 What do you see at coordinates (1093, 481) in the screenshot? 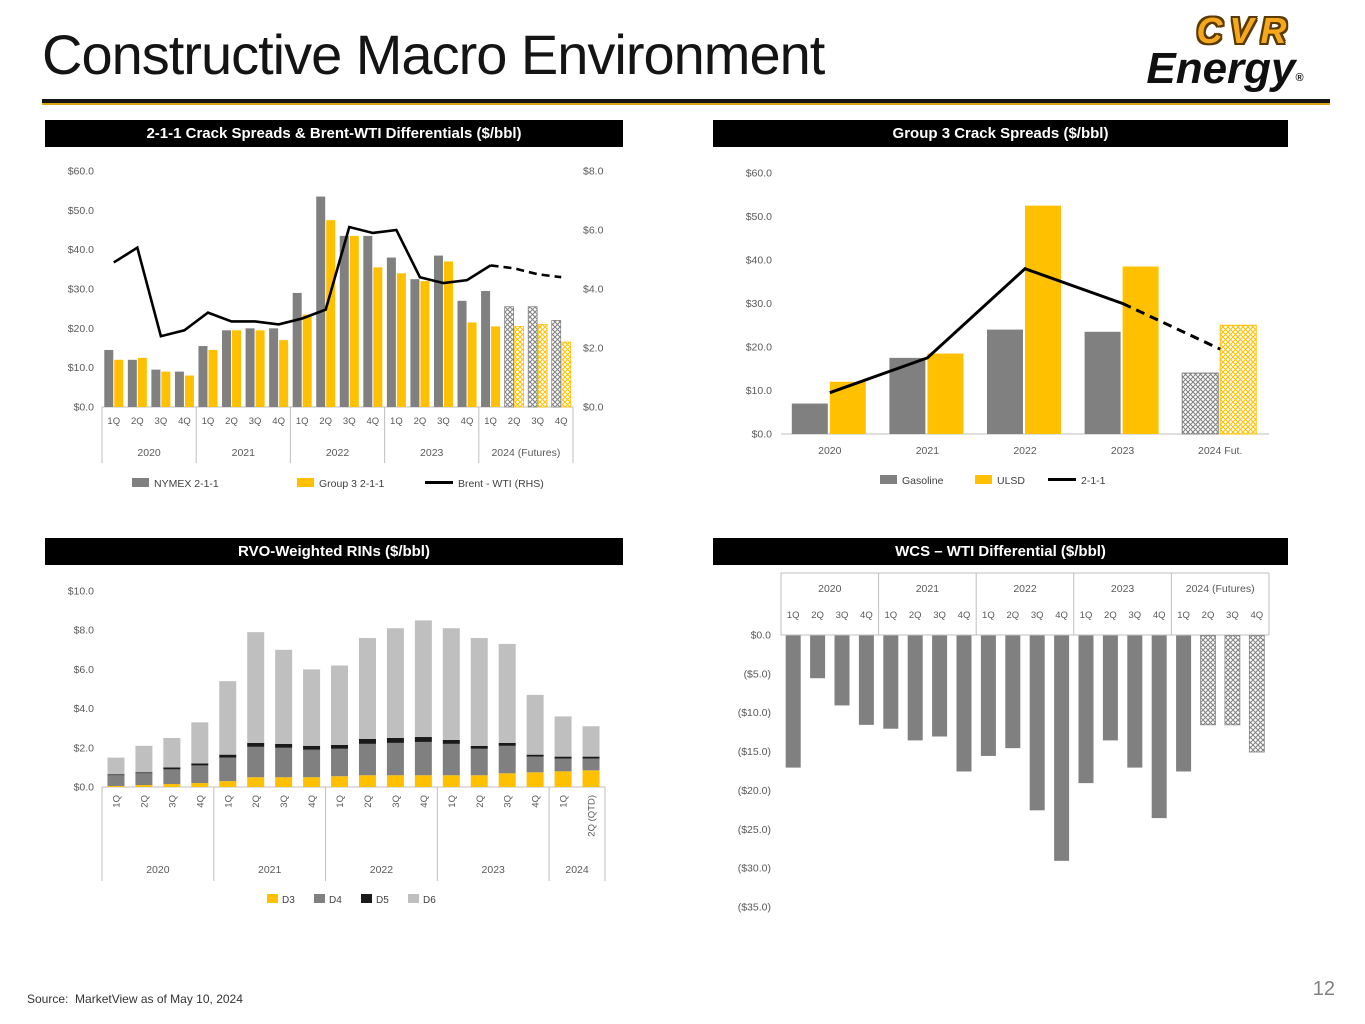
I see `svg-text: 2-1-1` at bounding box center [1093, 481].